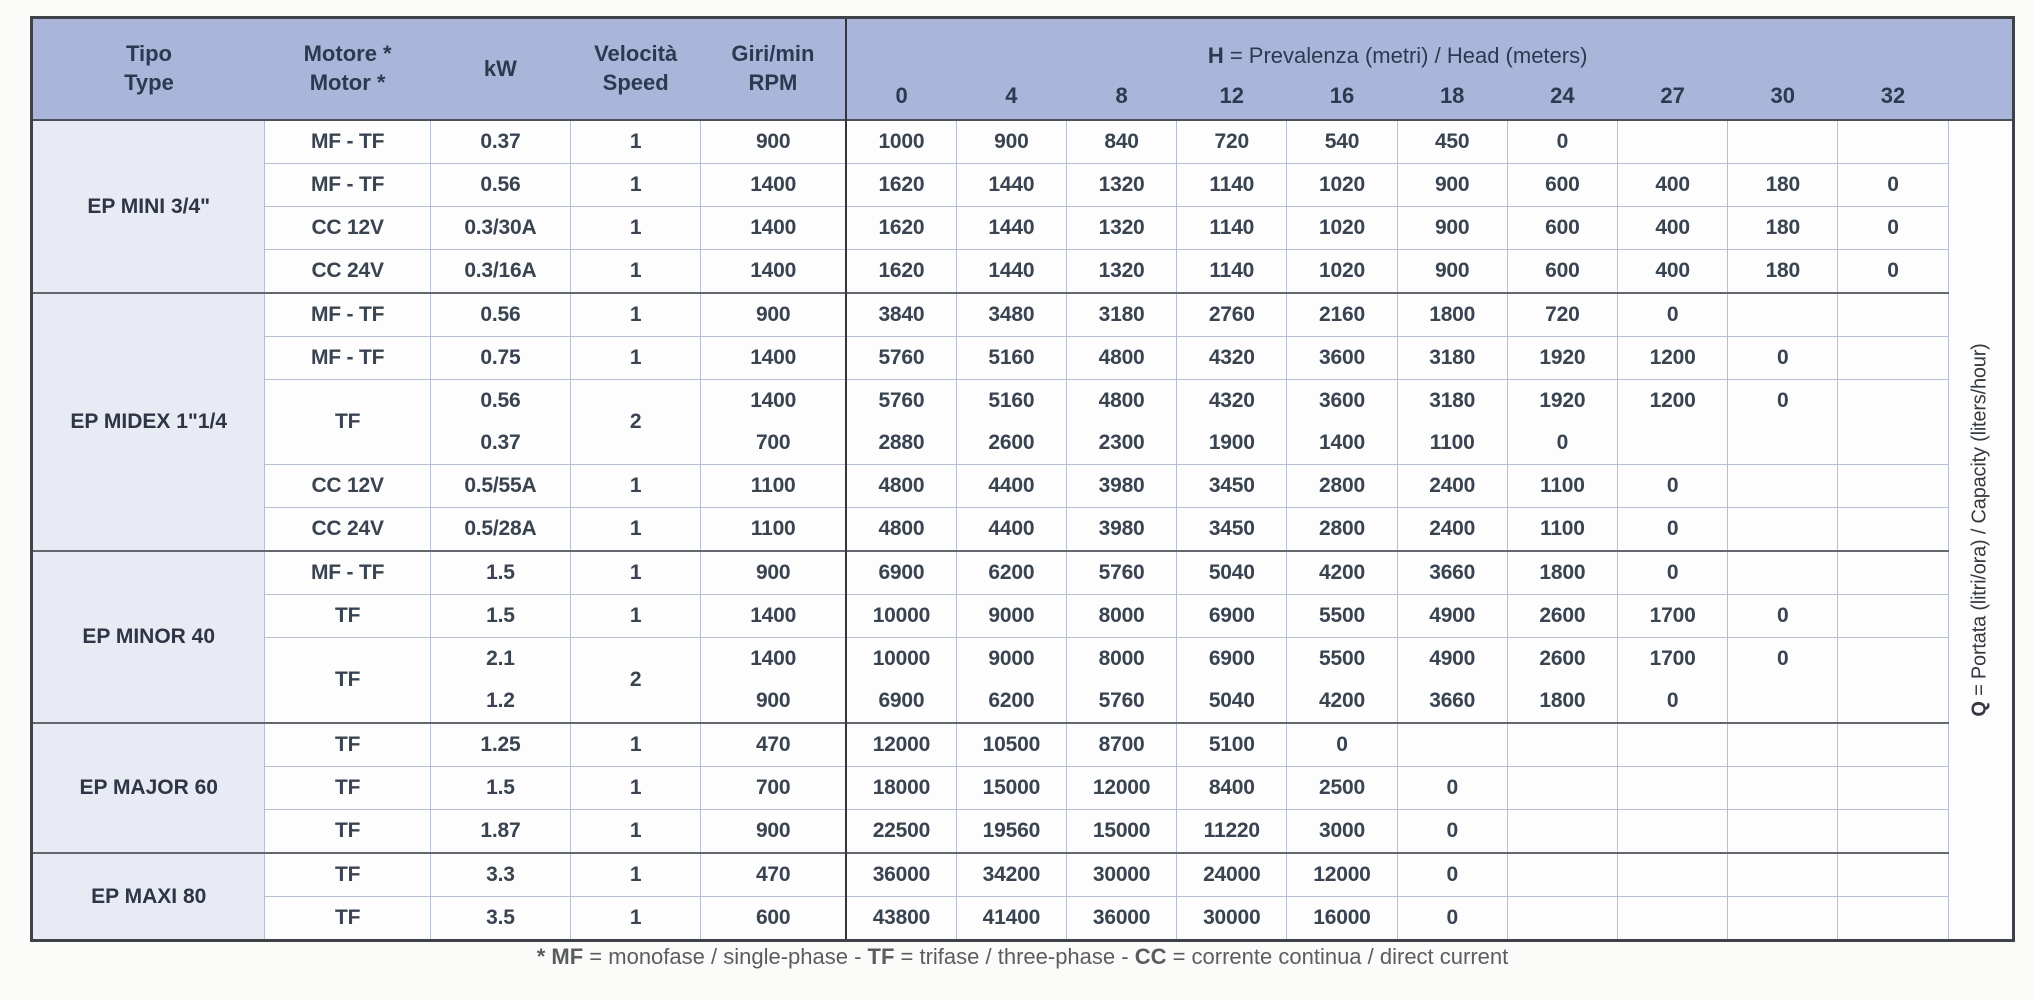 This screenshot has height=1000, width=2033. Describe the element at coordinates (1672, 658) in the screenshot. I see `capacity-value-cell: 1700` at that location.